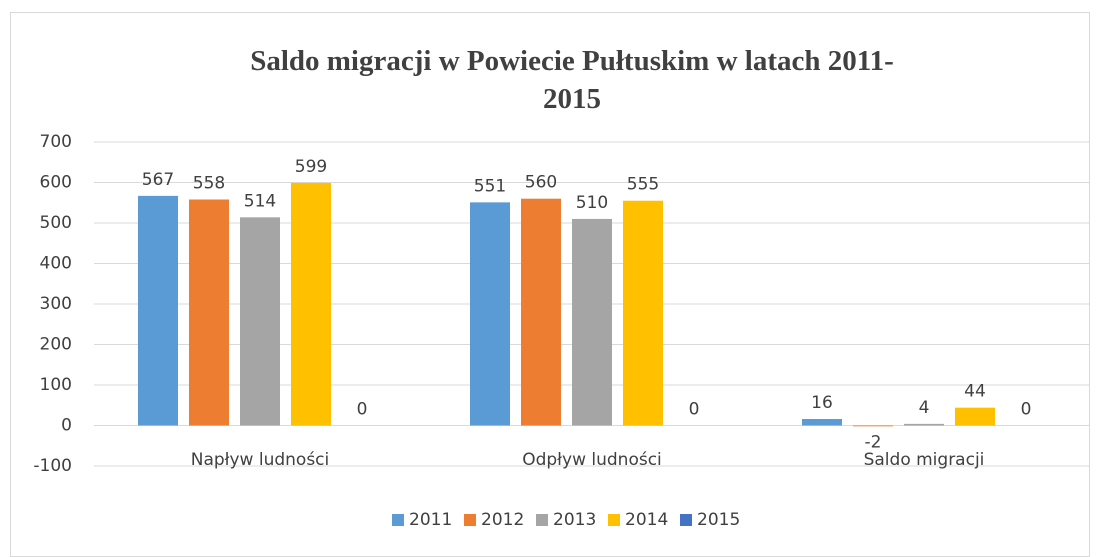  Describe the element at coordinates (975, 392) in the screenshot. I see `data-label: 44` at that location.